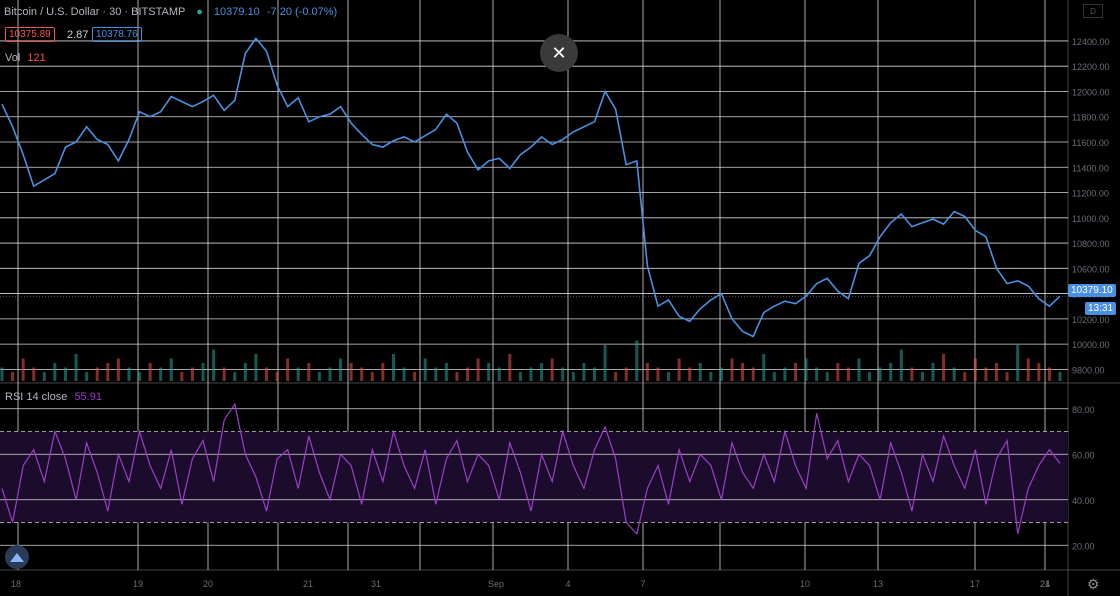 The height and width of the screenshot is (596, 1120). I want to click on box-label: D, so click(1093, 11).